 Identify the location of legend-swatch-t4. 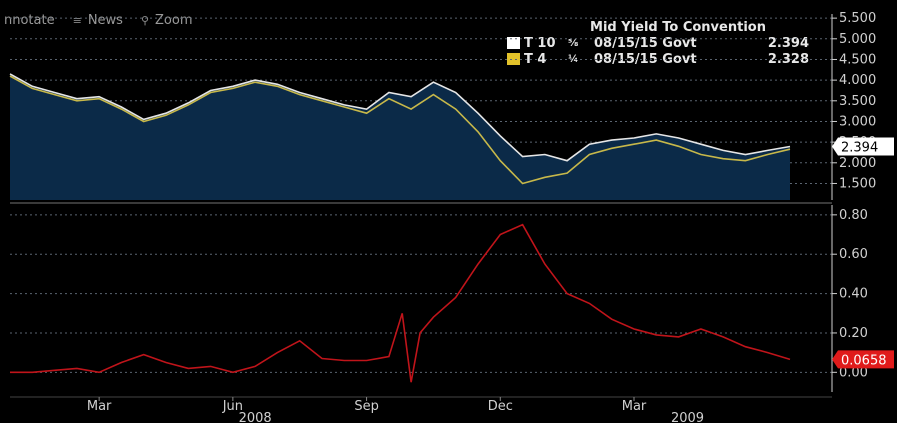
(513, 59).